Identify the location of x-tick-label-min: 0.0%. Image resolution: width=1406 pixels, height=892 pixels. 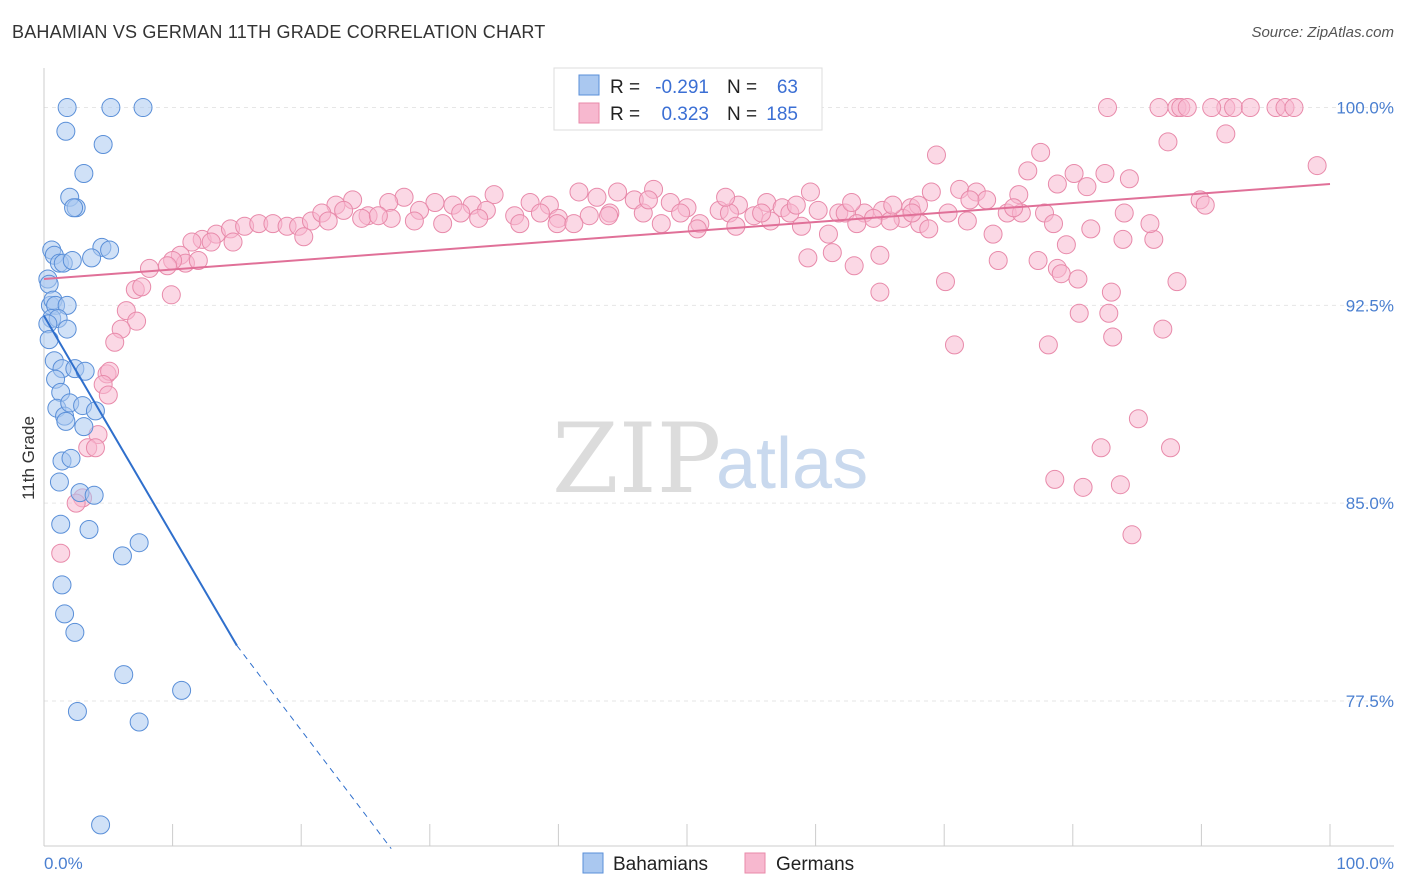
(63, 863).